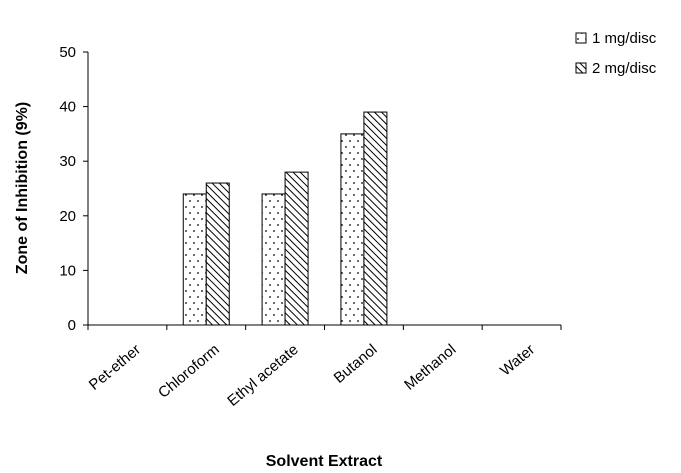 This screenshot has height=473, width=681. What do you see at coordinates (624, 68) in the screenshot?
I see `legend-label: 2 mg/disc` at bounding box center [624, 68].